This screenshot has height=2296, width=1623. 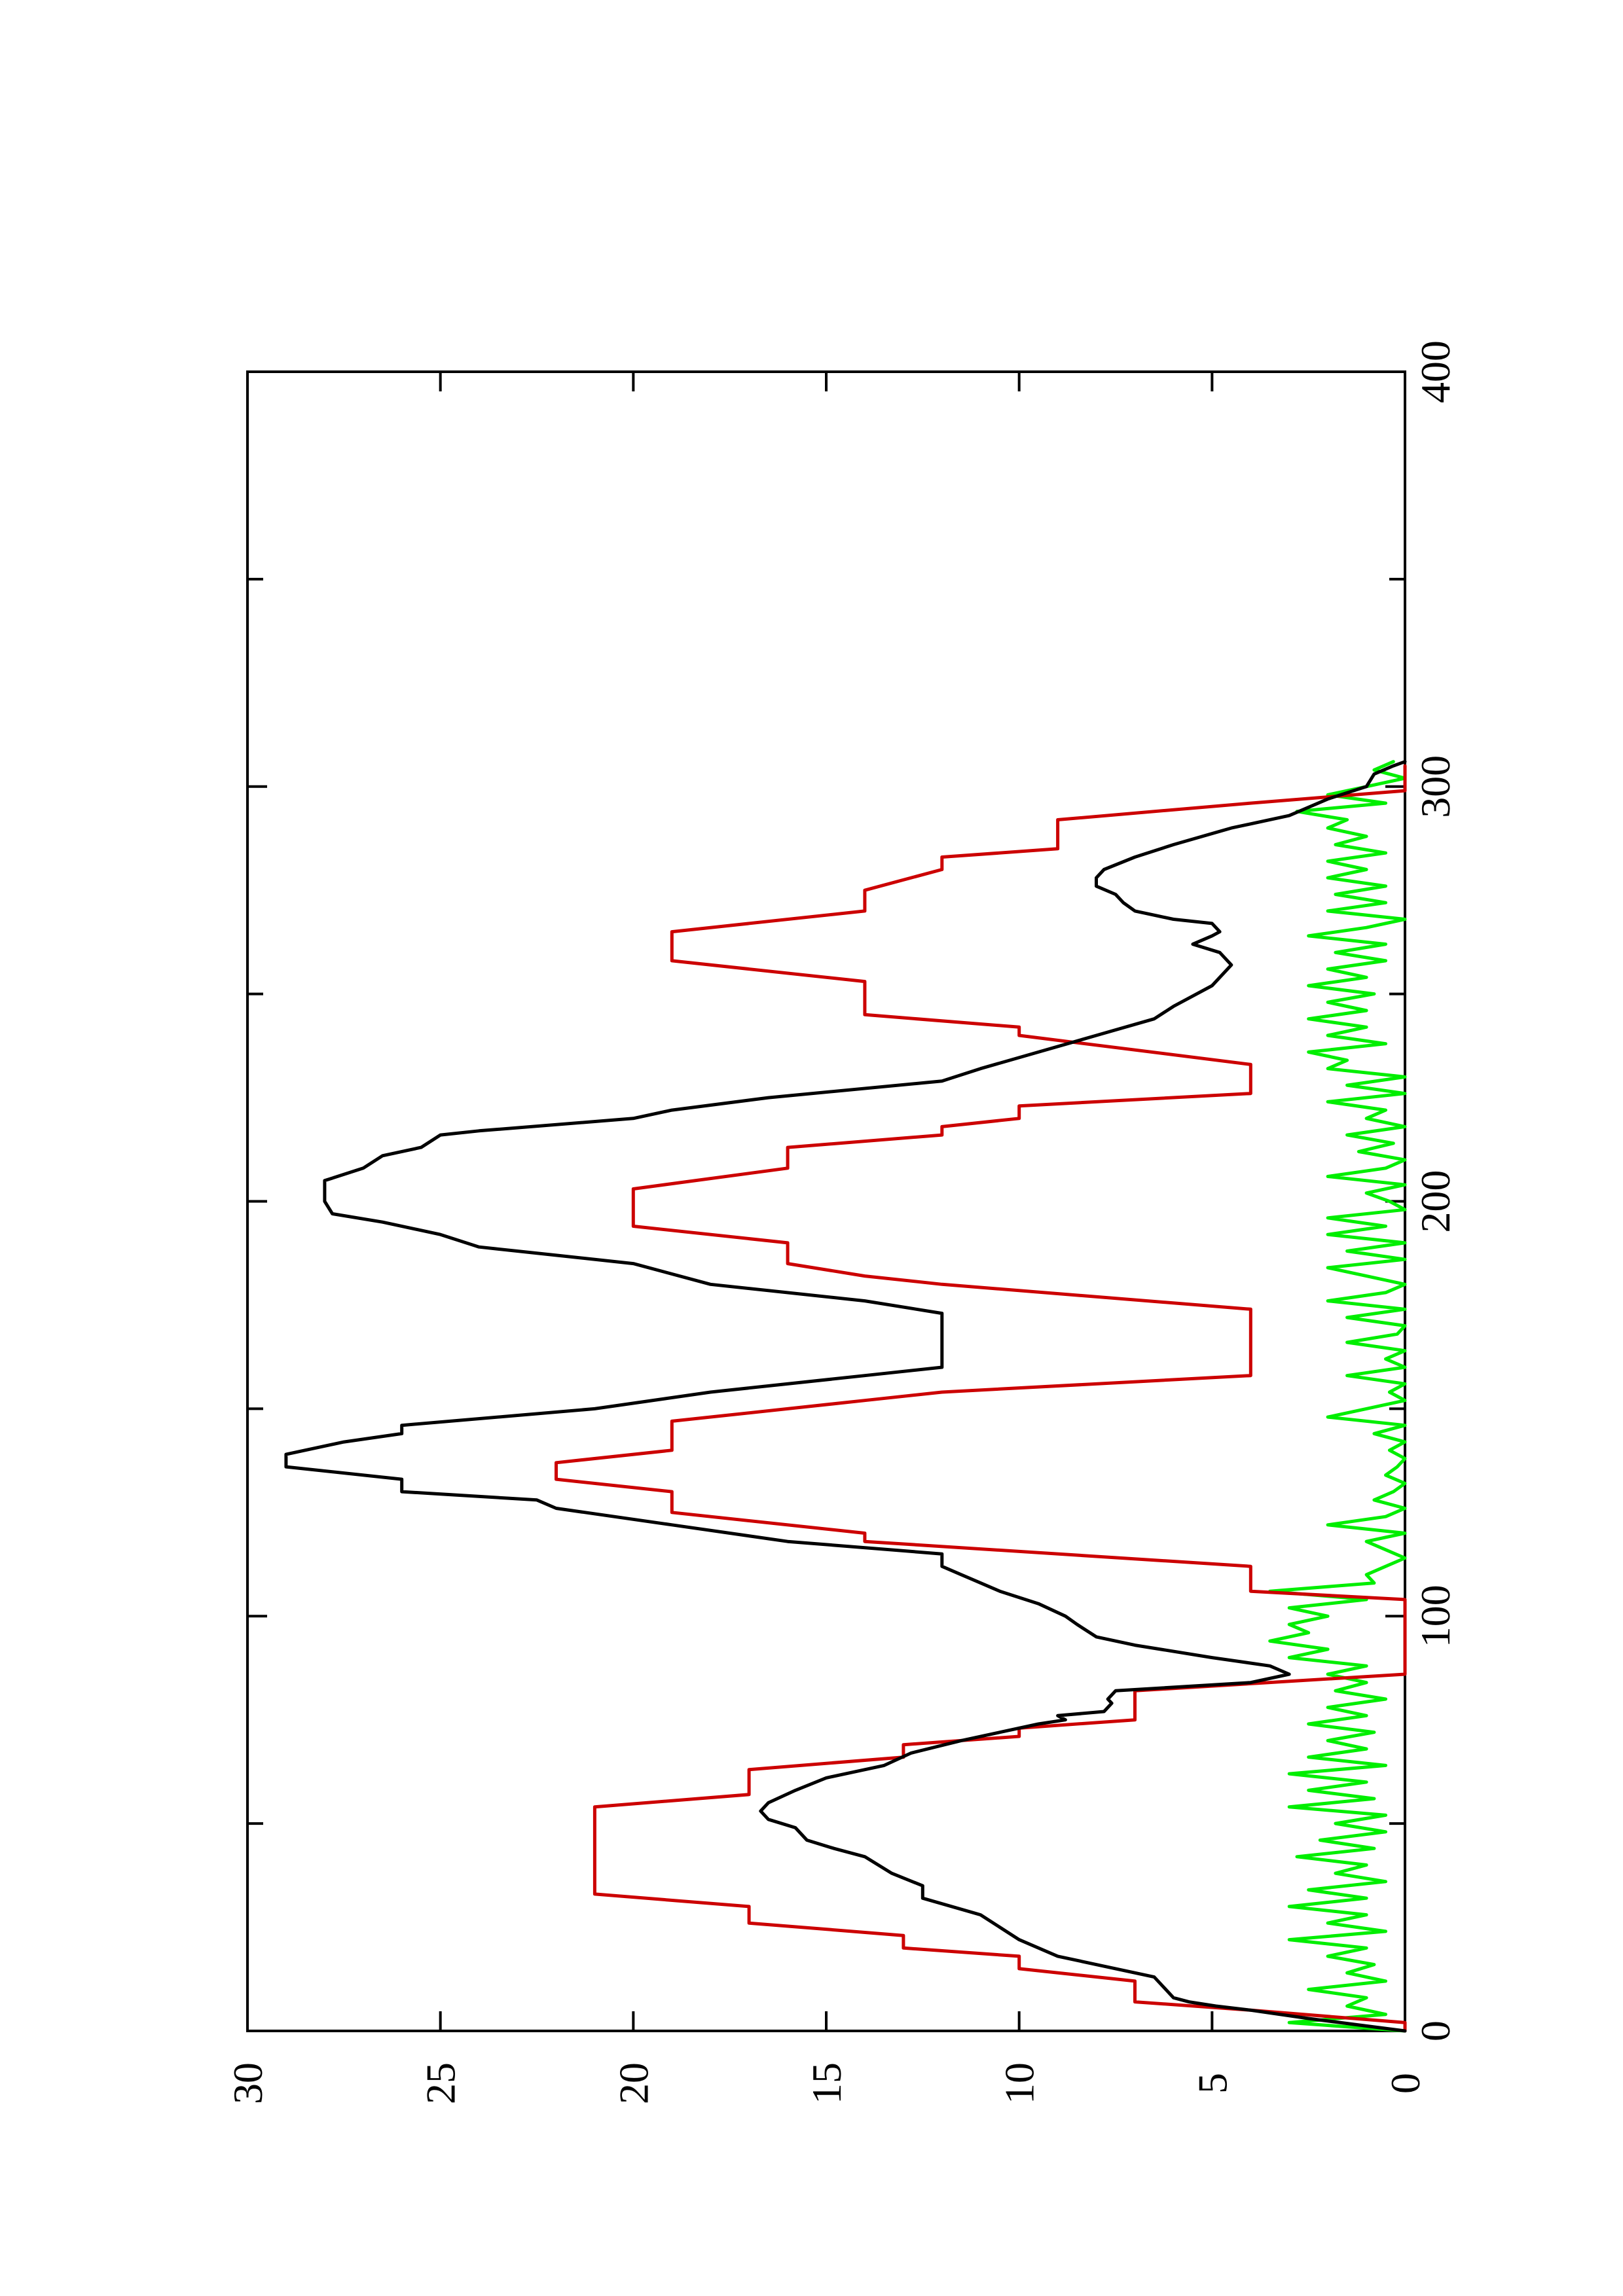 I want to click on y-tick-label: 20, so click(x=633, y=2083).